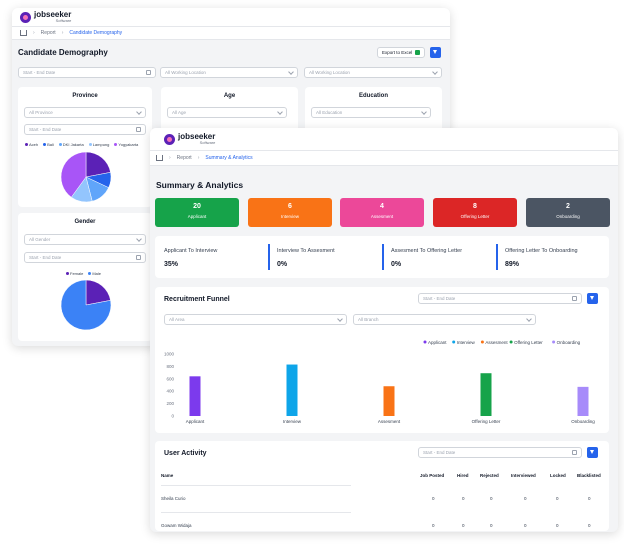 This screenshot has width=624, height=548. I want to click on conversion-value: 89%, so click(512, 264).